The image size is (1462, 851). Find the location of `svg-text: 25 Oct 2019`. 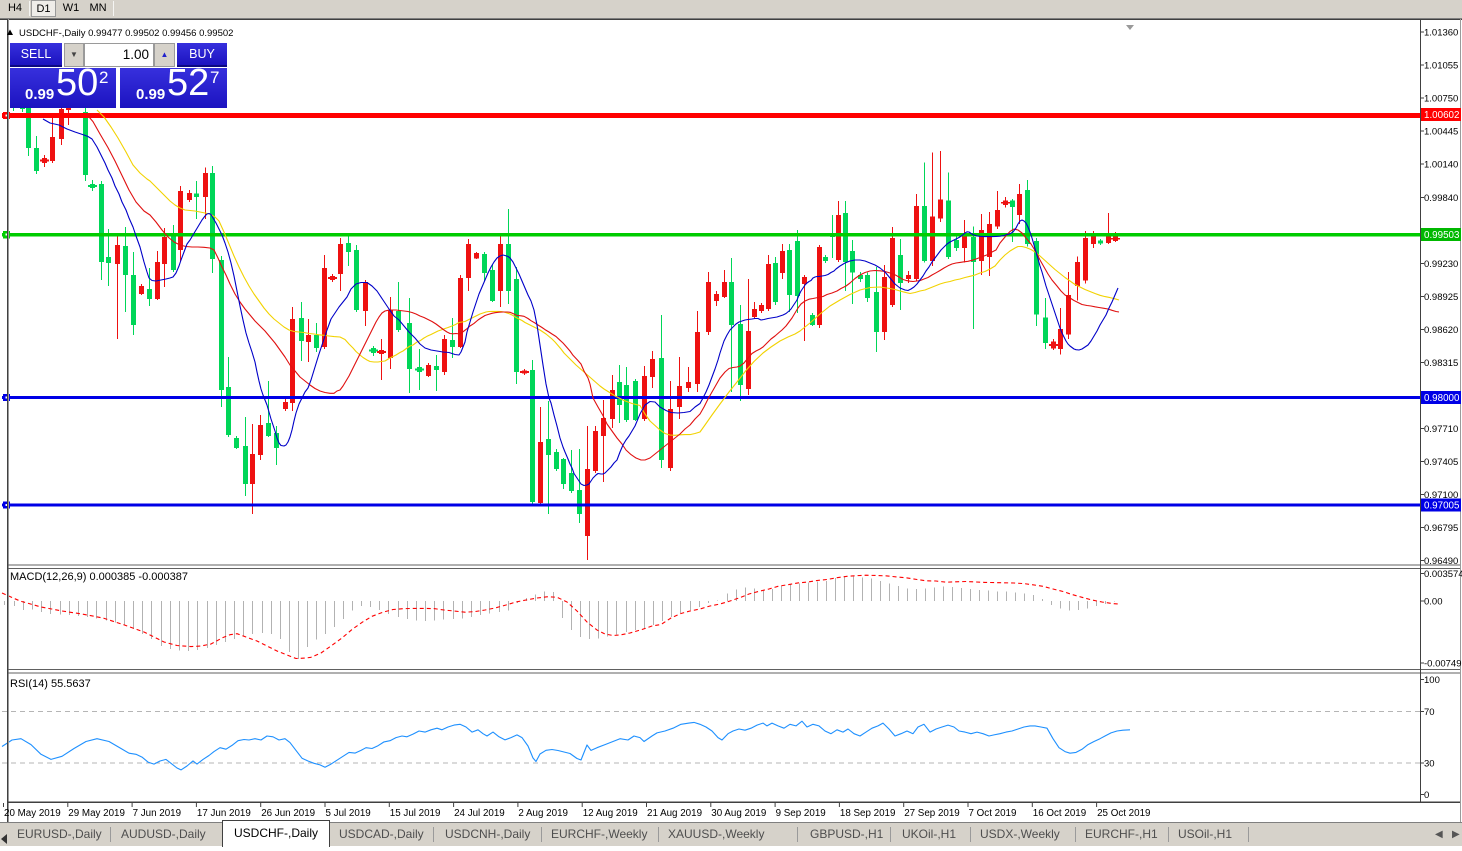

svg-text: 25 Oct 2019 is located at coordinates (1123, 813).